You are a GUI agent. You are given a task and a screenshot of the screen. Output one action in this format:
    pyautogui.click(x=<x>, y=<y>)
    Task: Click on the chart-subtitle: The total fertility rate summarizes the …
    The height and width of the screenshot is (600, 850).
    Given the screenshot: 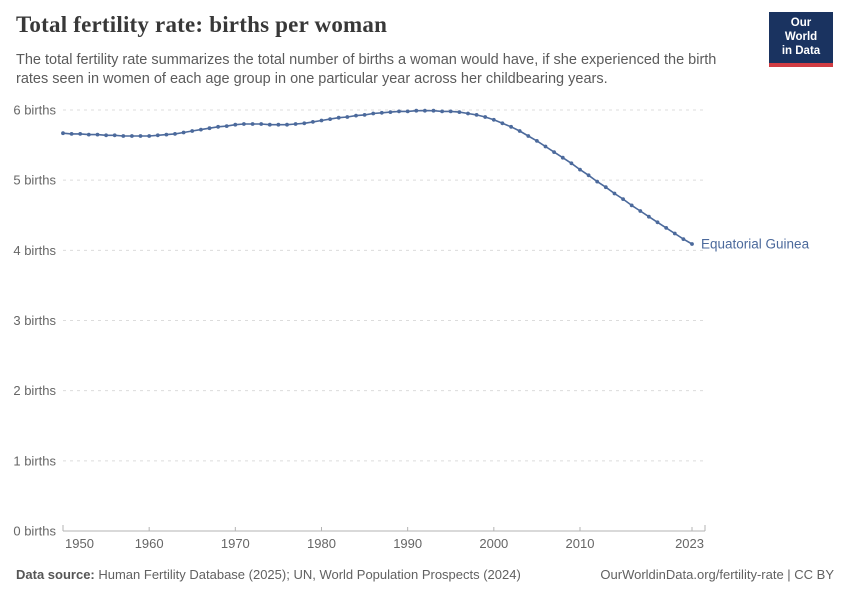 What is the action you would take?
    pyautogui.click(x=366, y=70)
    